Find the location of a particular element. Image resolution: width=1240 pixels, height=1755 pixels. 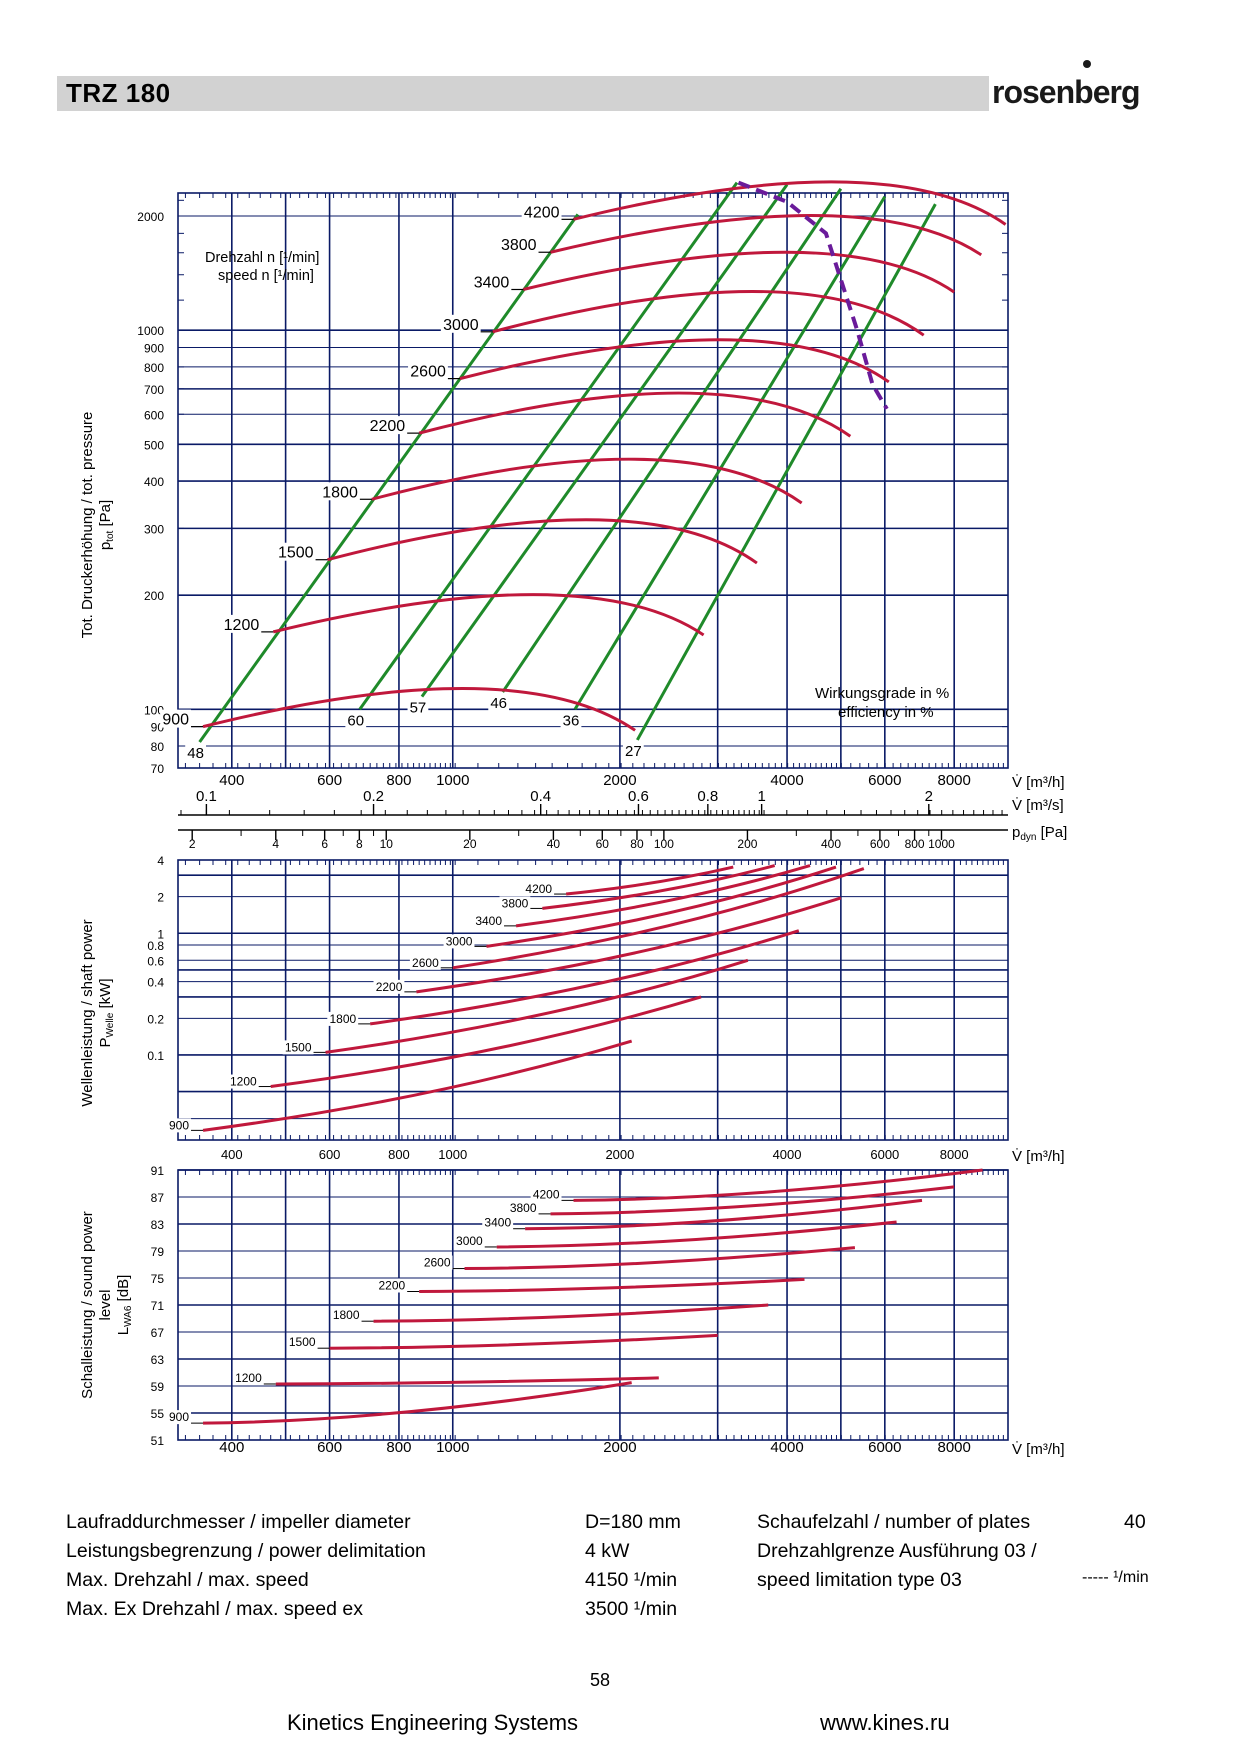

power-ytick-label: 2 is located at coordinates (160, 898).